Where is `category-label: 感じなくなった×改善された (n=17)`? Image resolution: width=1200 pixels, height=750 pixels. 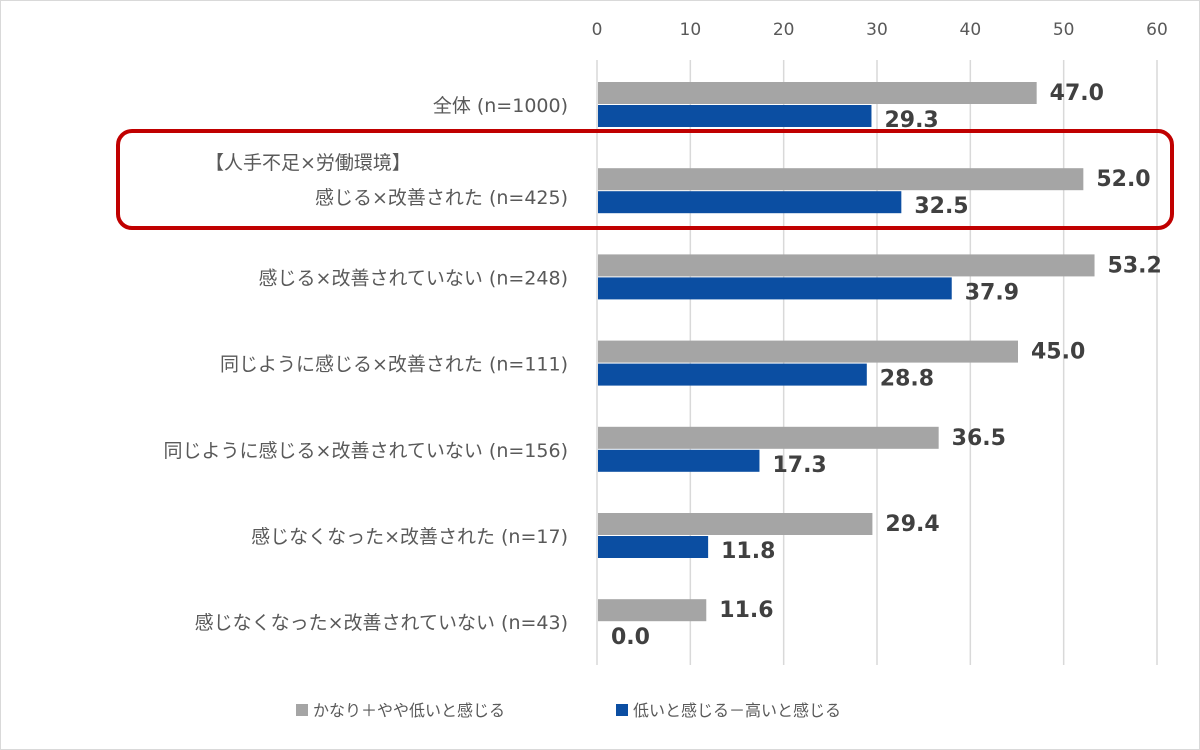
category-label: 感じなくなった×改善された (n=17) is located at coordinates (409, 537).